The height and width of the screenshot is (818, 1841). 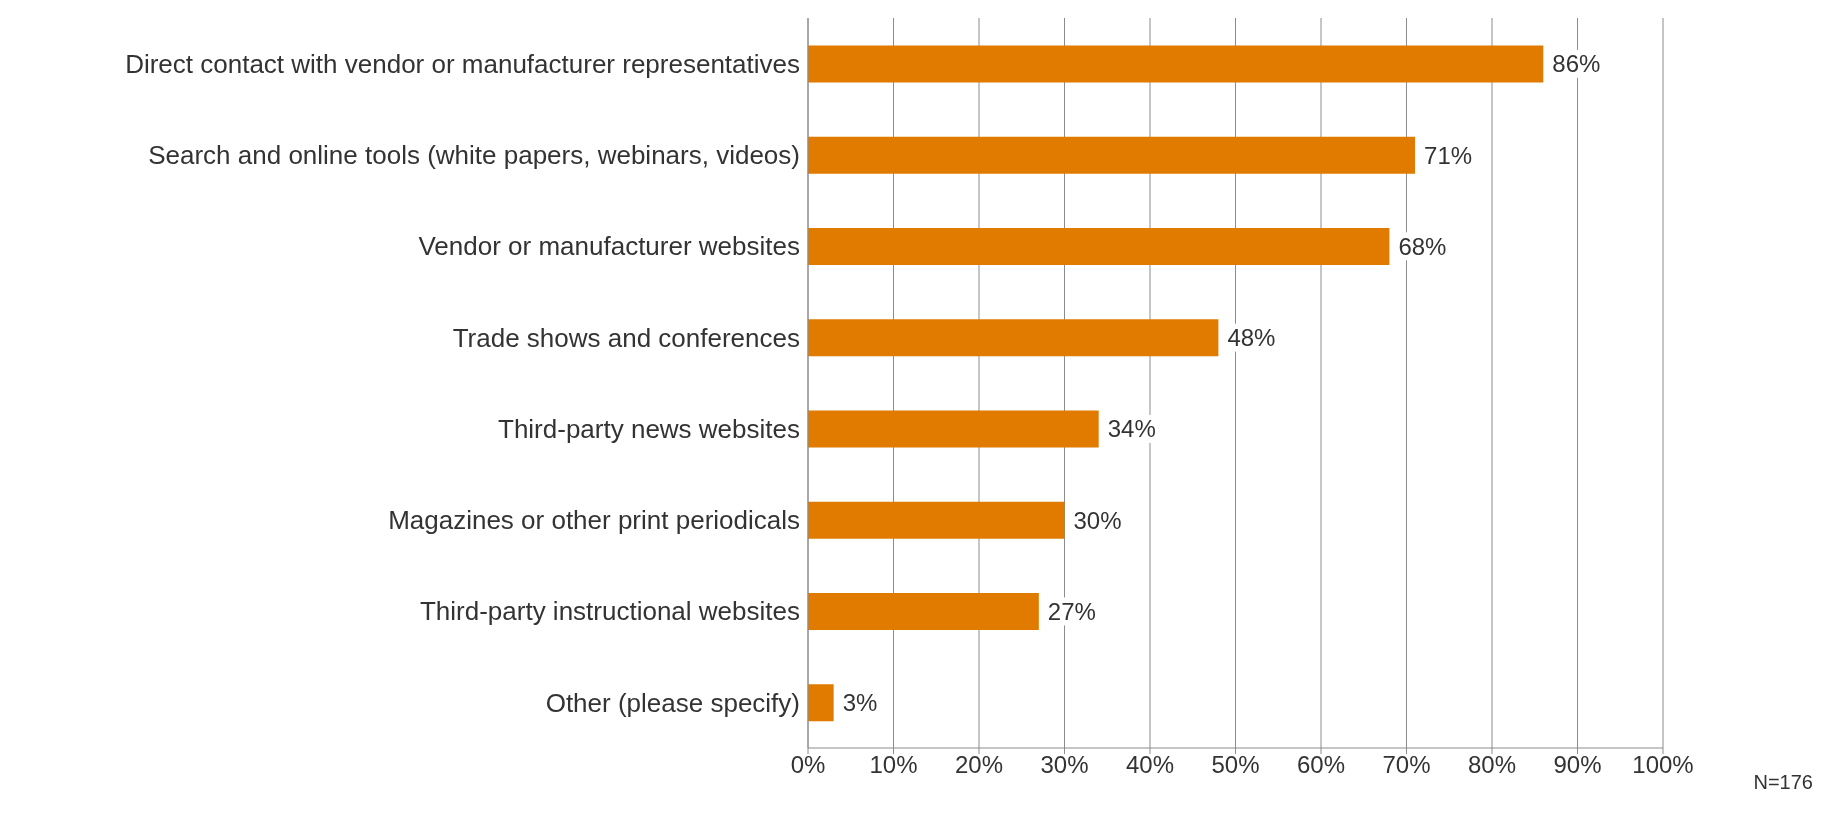 What do you see at coordinates (672, 702) in the screenshot?
I see `y-tick-label: Other (please specify)` at bounding box center [672, 702].